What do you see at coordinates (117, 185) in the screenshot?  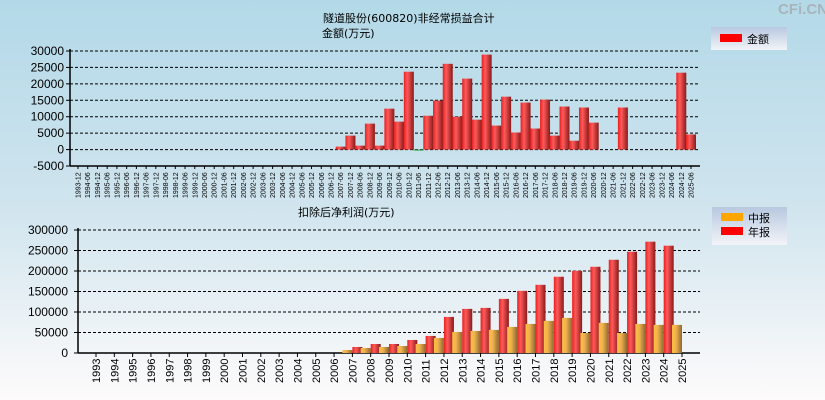 I see `x-tick-label: 1995-12` at bounding box center [117, 185].